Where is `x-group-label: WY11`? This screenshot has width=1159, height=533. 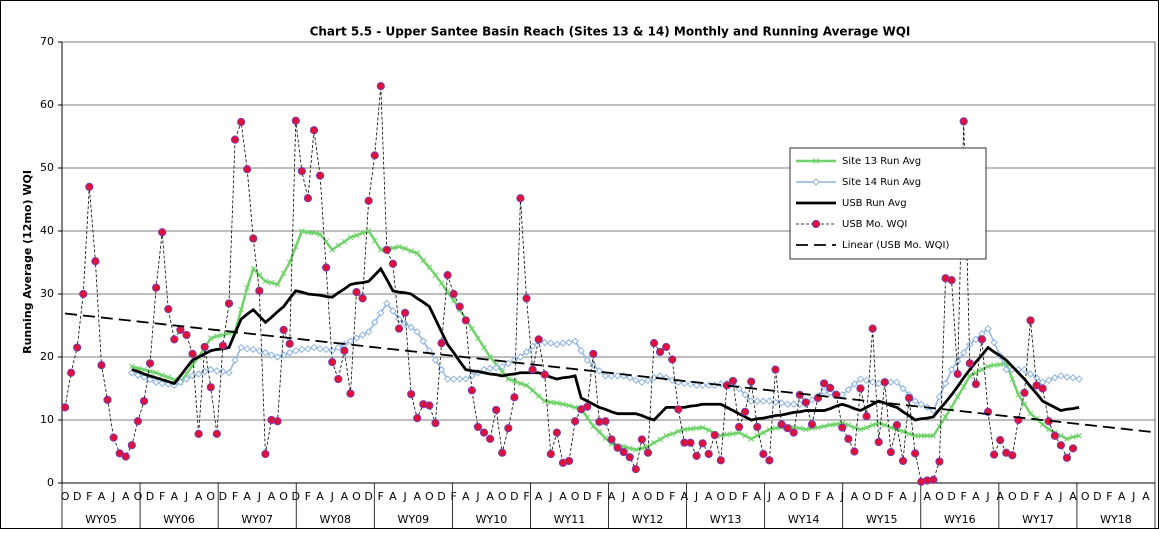 x-group-label: WY11 is located at coordinates (570, 519).